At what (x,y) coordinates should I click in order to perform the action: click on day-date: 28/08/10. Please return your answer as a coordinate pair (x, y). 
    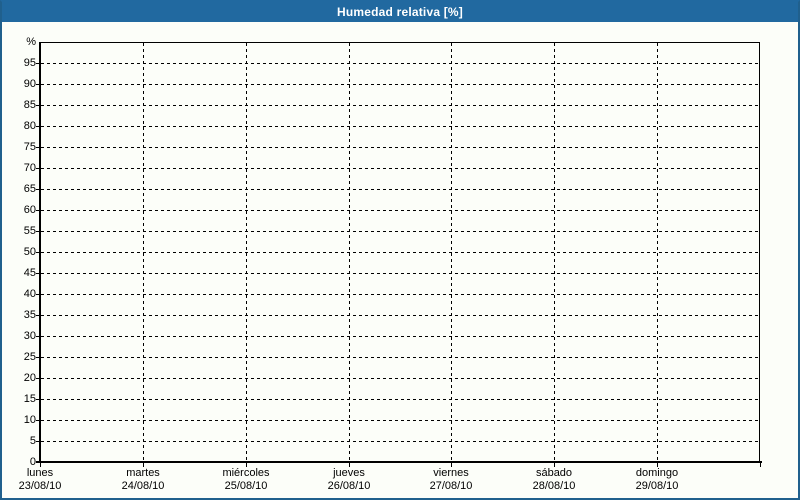
    Looking at the image, I should click on (554, 486).